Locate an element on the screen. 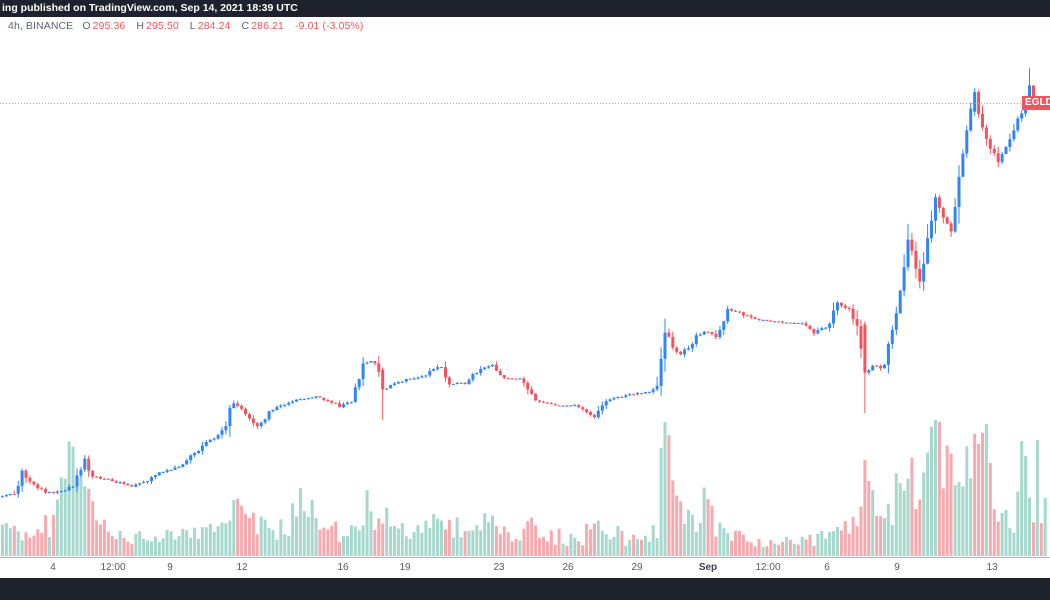  time-axis-tick: 12 is located at coordinates (242, 567).